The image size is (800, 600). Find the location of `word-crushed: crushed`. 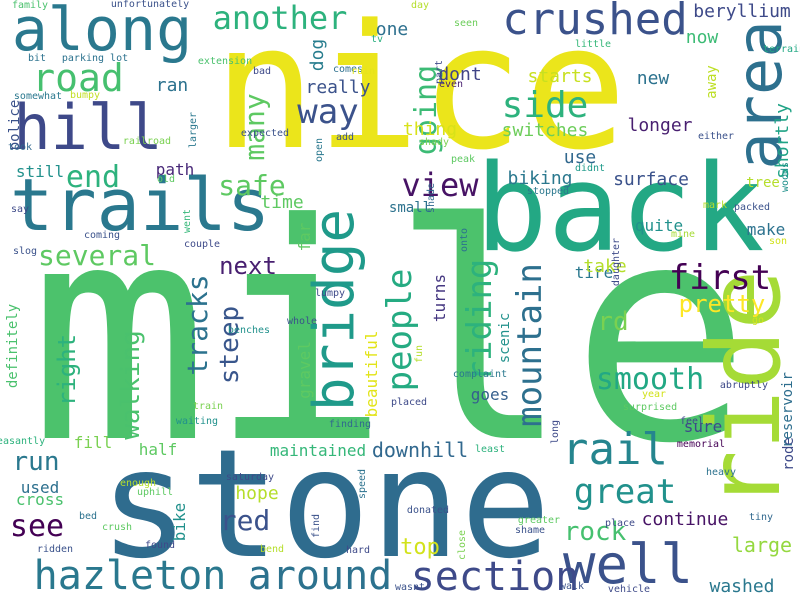

word-crushed: crushed is located at coordinates (595, 22).